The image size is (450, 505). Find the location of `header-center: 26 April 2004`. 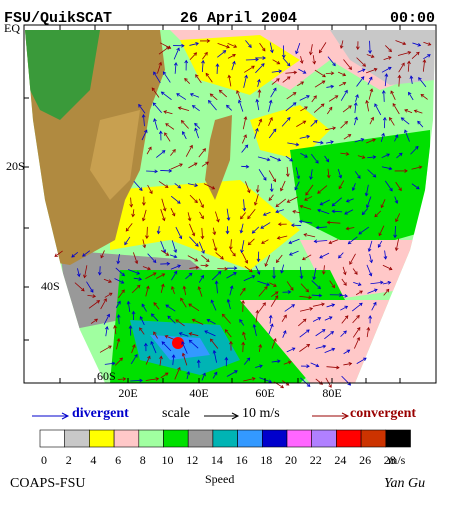

header-center: 26 April 2004 is located at coordinates (238, 18).